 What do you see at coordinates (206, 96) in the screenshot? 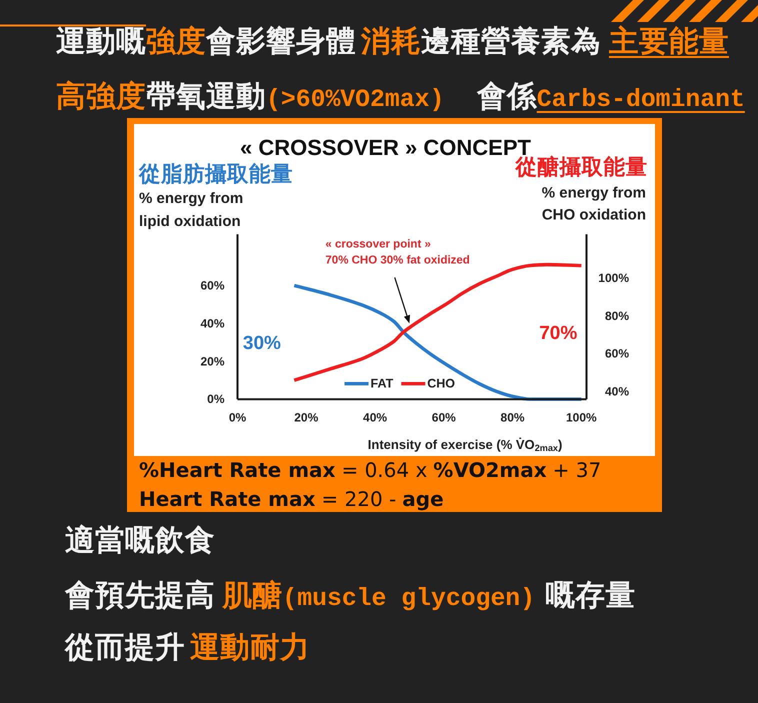
I see `text: 帶氧運動` at bounding box center [206, 96].